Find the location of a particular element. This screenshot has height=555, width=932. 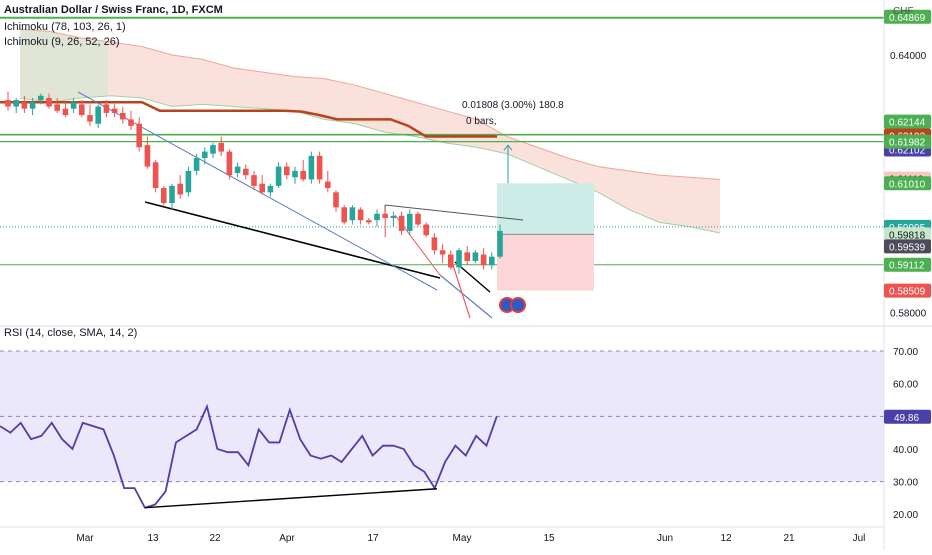

event-icons is located at coordinates (512, 305).